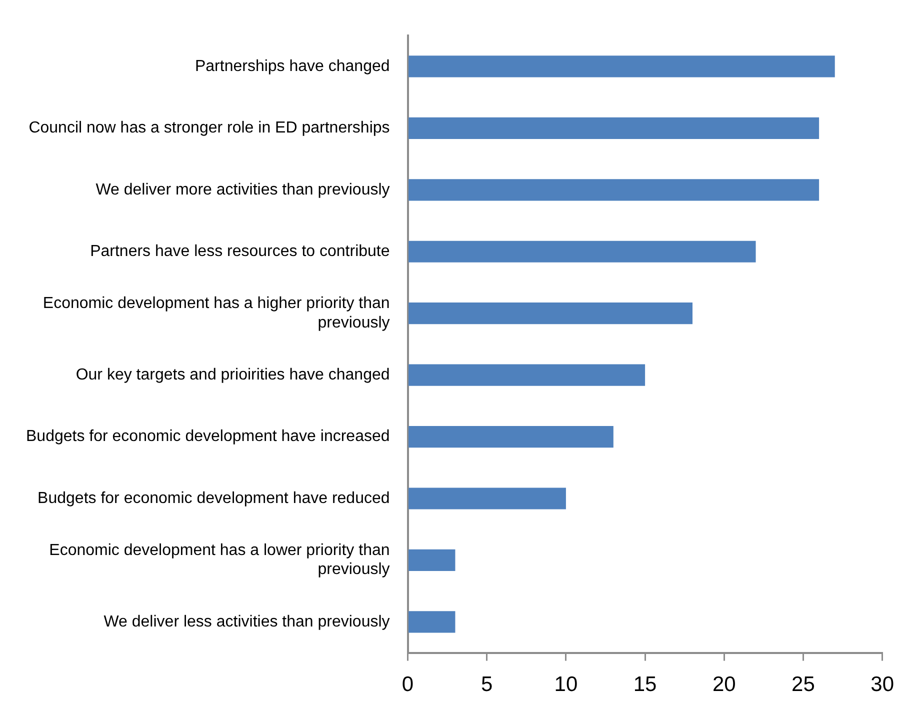 This screenshot has height=718, width=914. I want to click on x-tick-label: 5, so click(487, 684).